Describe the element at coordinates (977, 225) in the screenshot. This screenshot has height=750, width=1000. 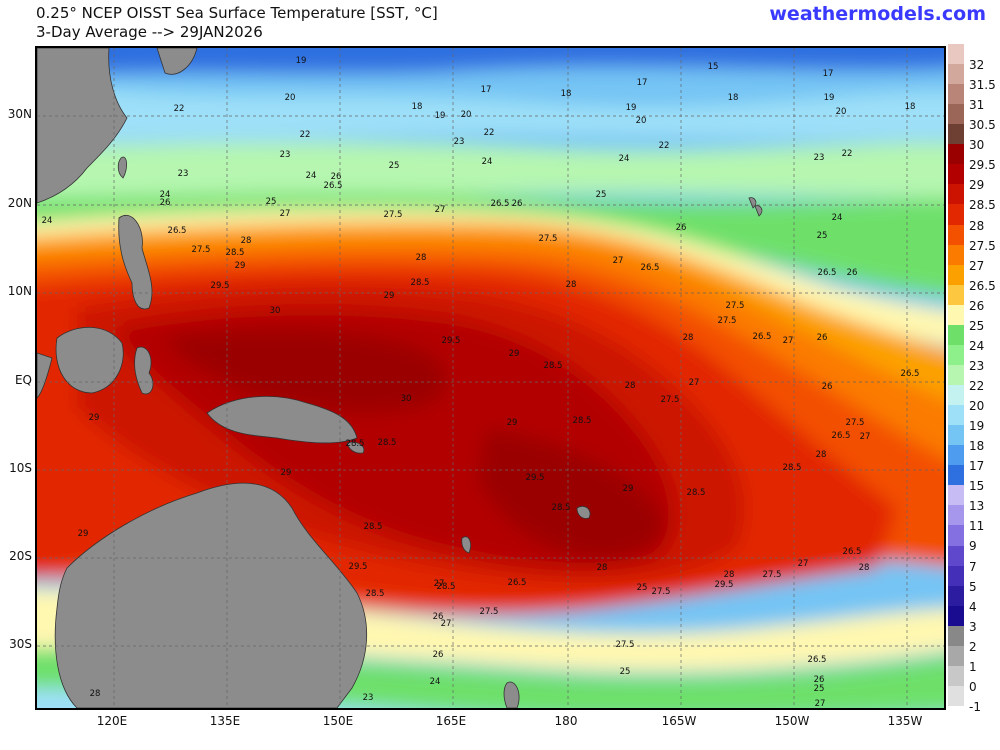
I see `colorbar-label: 28` at that location.